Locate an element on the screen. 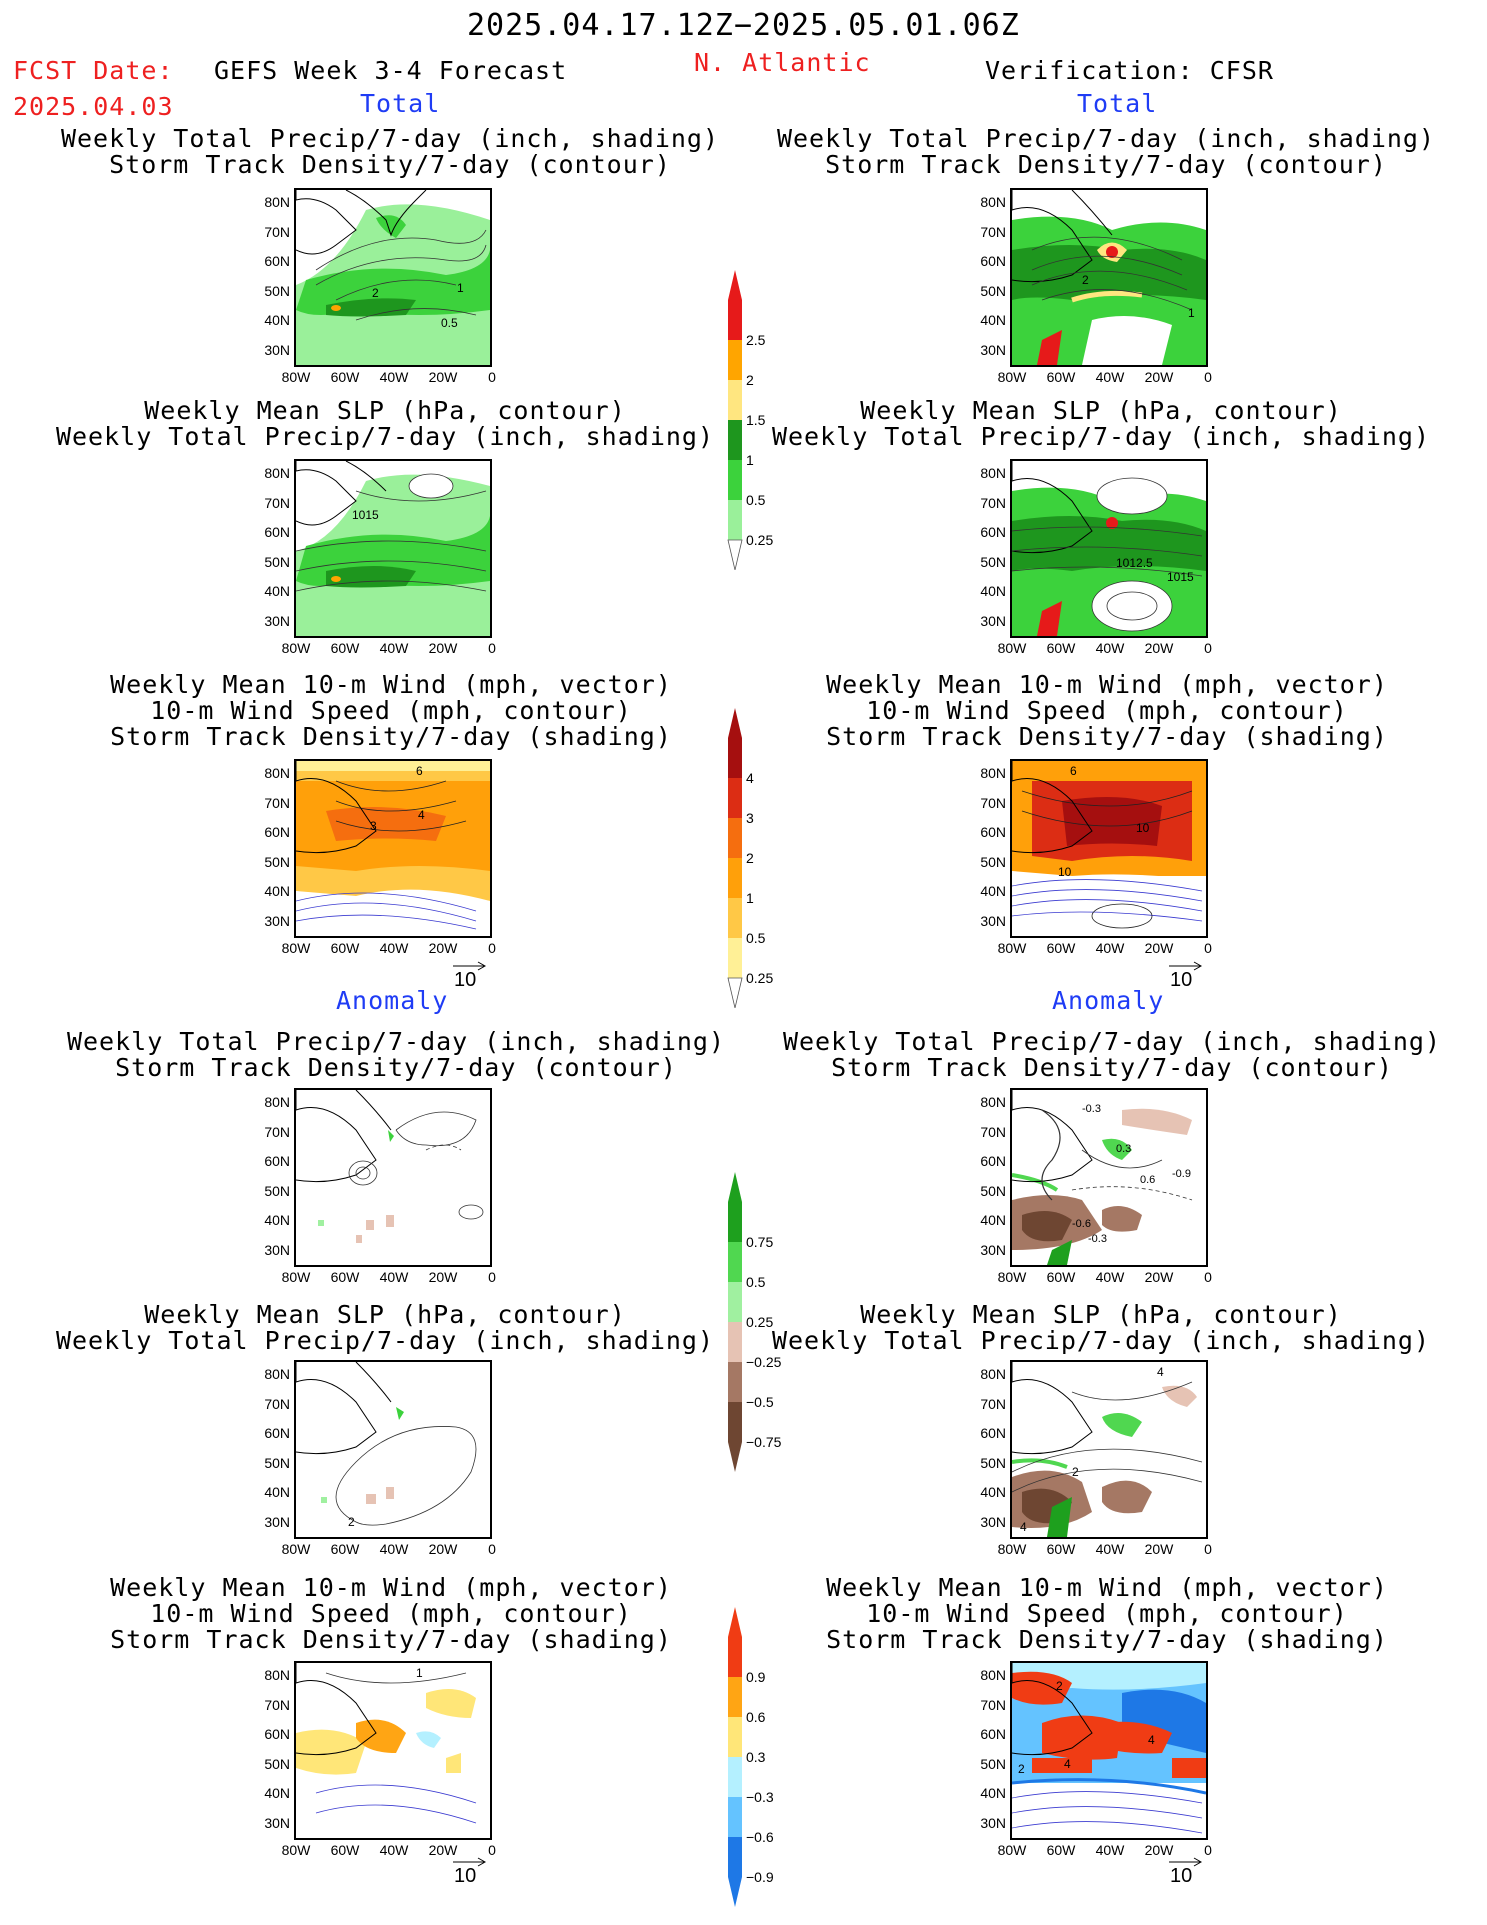 The height and width of the screenshot is (1925, 1487). contour-label: -0.3 is located at coordinates (1091, 1109).